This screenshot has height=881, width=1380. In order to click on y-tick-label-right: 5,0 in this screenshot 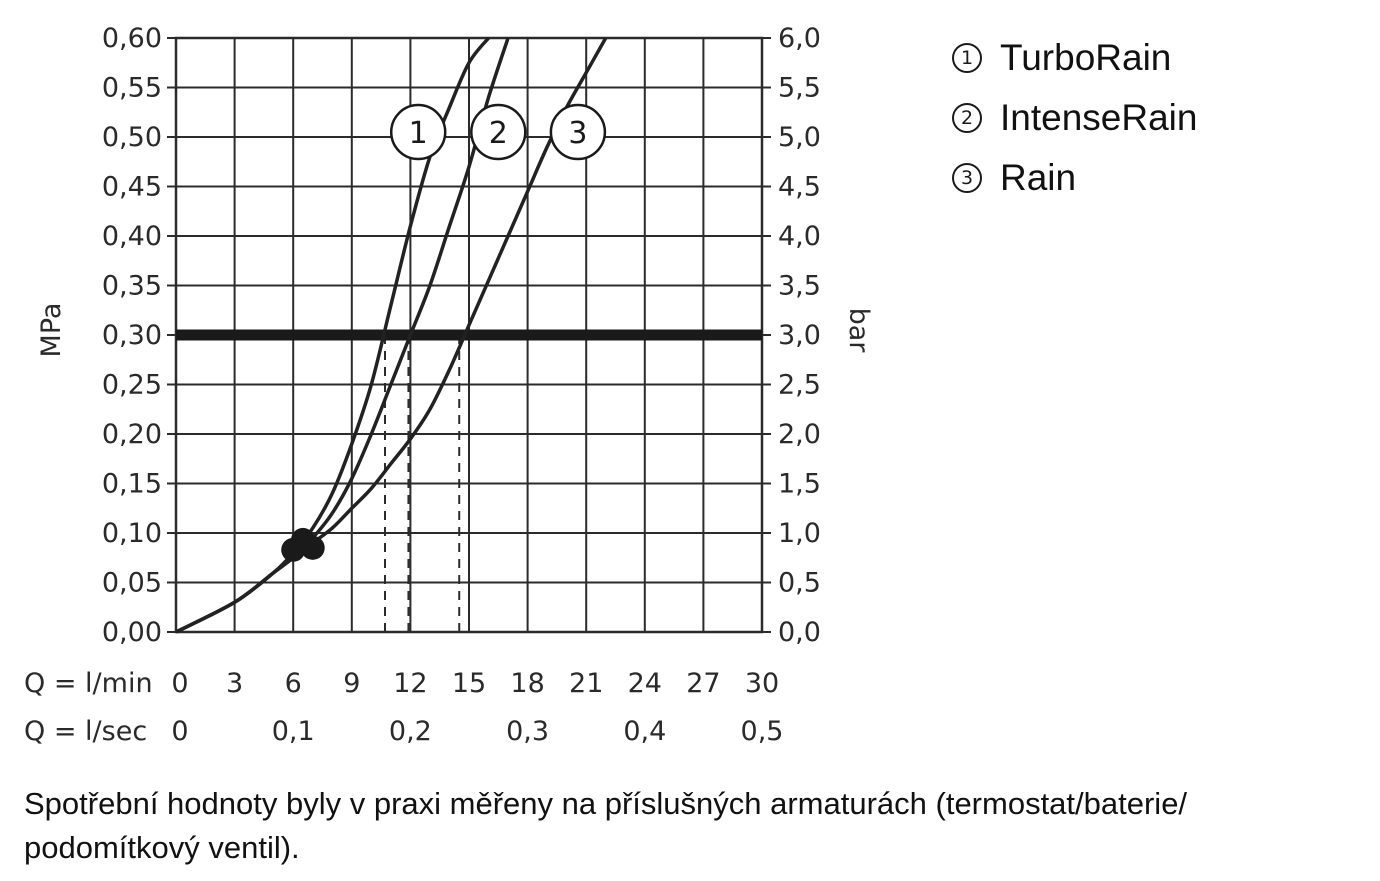, I will do `click(799, 137)`.